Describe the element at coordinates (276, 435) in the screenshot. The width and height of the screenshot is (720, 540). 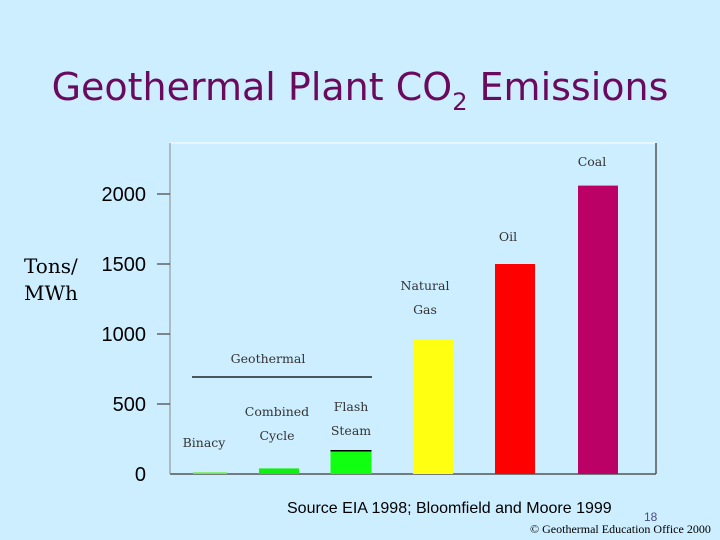
I see `category-label: Cycle` at that location.